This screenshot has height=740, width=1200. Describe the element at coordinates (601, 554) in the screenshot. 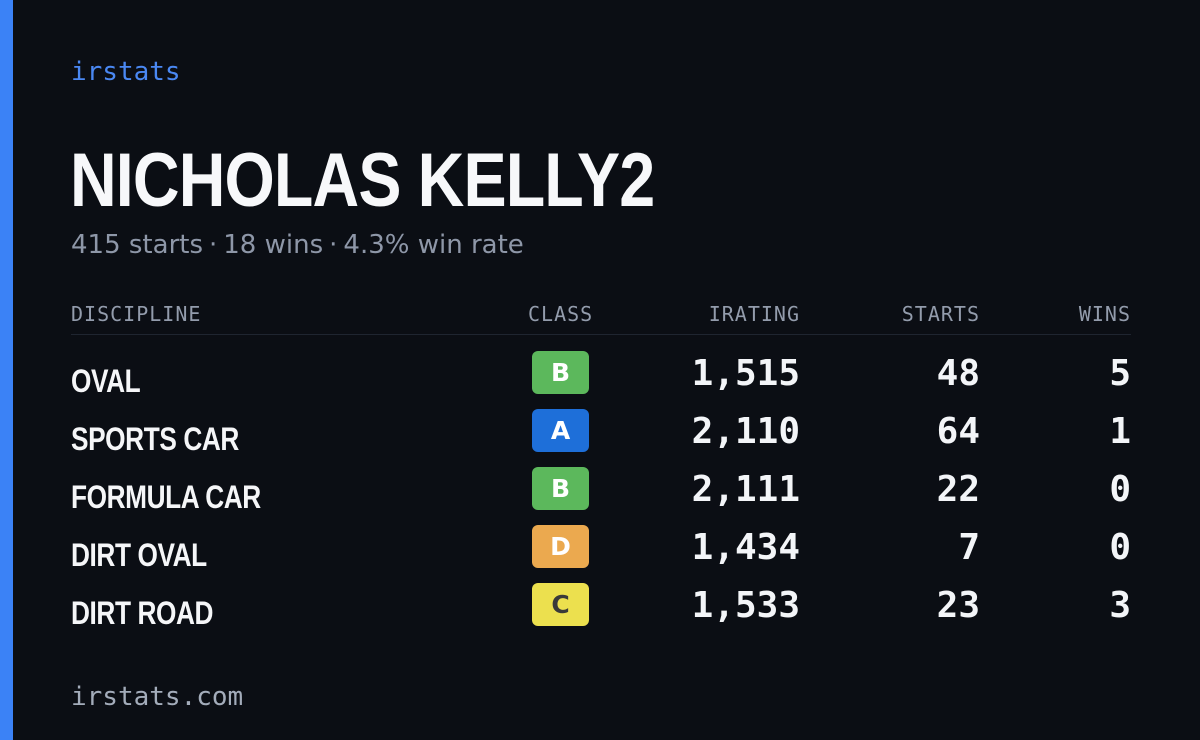

I see `table-row: DIRT OVAL D 1,434 7 0` at that location.